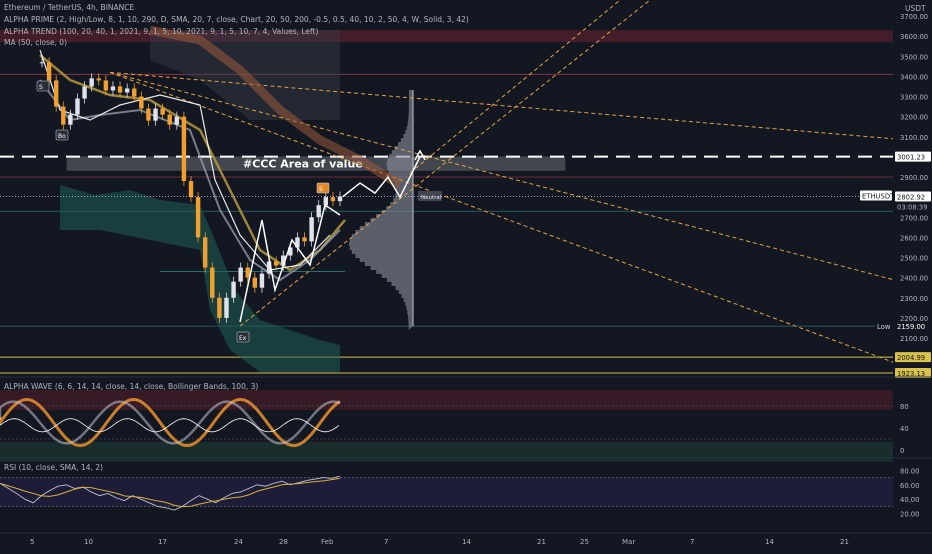  I want to click on neutral-badge, so click(430, 196).